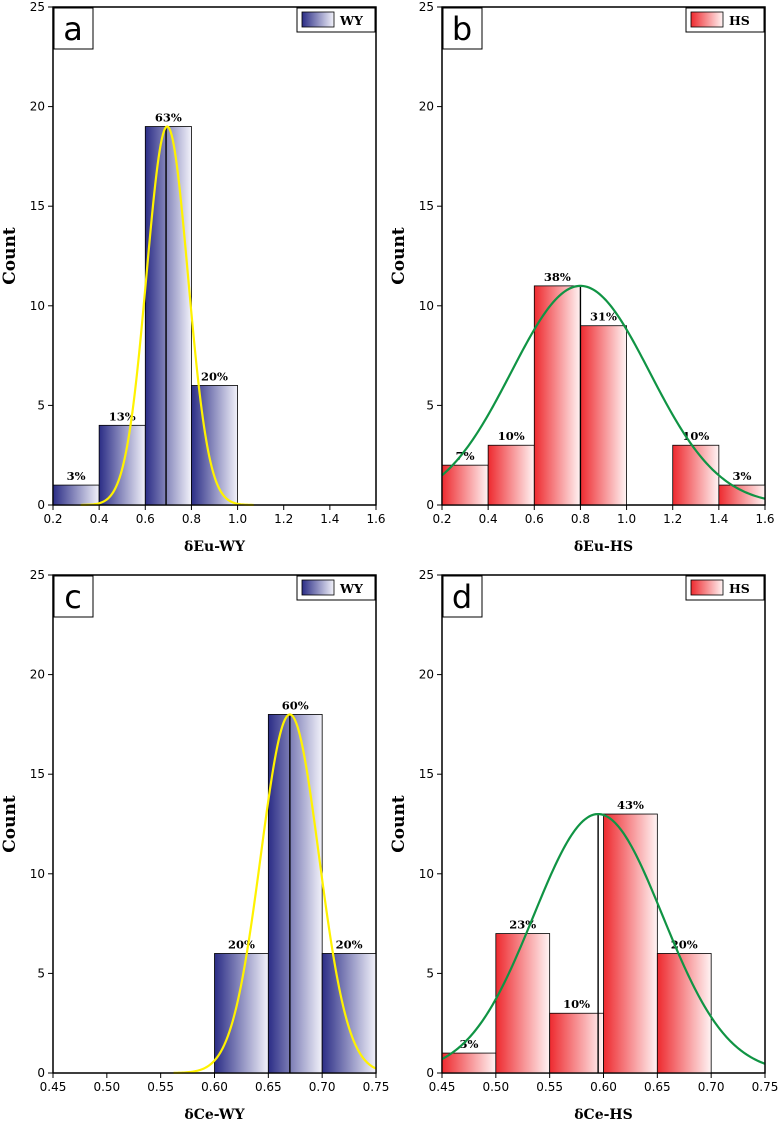  Describe the element at coordinates (626, 519) in the screenshot. I see `x-tick-label: 1.0` at that location.